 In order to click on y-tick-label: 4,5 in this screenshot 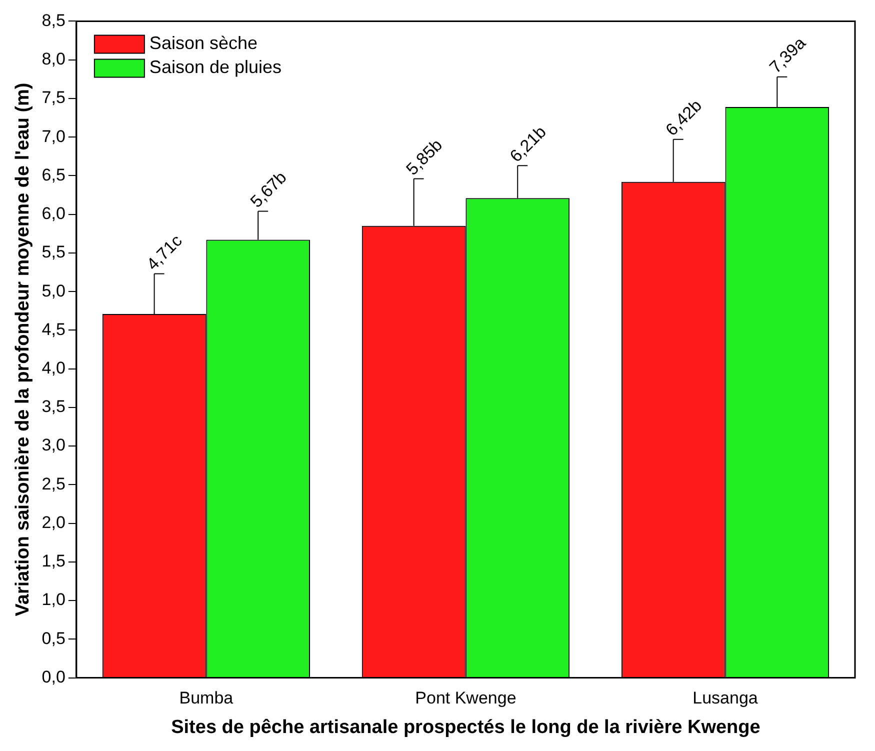, I will do `click(54, 329)`.